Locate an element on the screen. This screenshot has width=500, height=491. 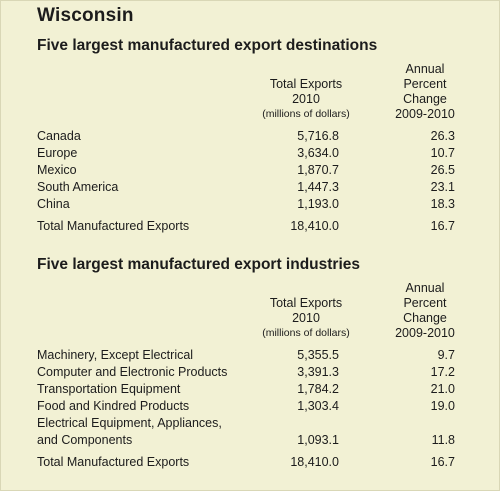
row-exports: 3,391.3 is located at coordinates (318, 372).